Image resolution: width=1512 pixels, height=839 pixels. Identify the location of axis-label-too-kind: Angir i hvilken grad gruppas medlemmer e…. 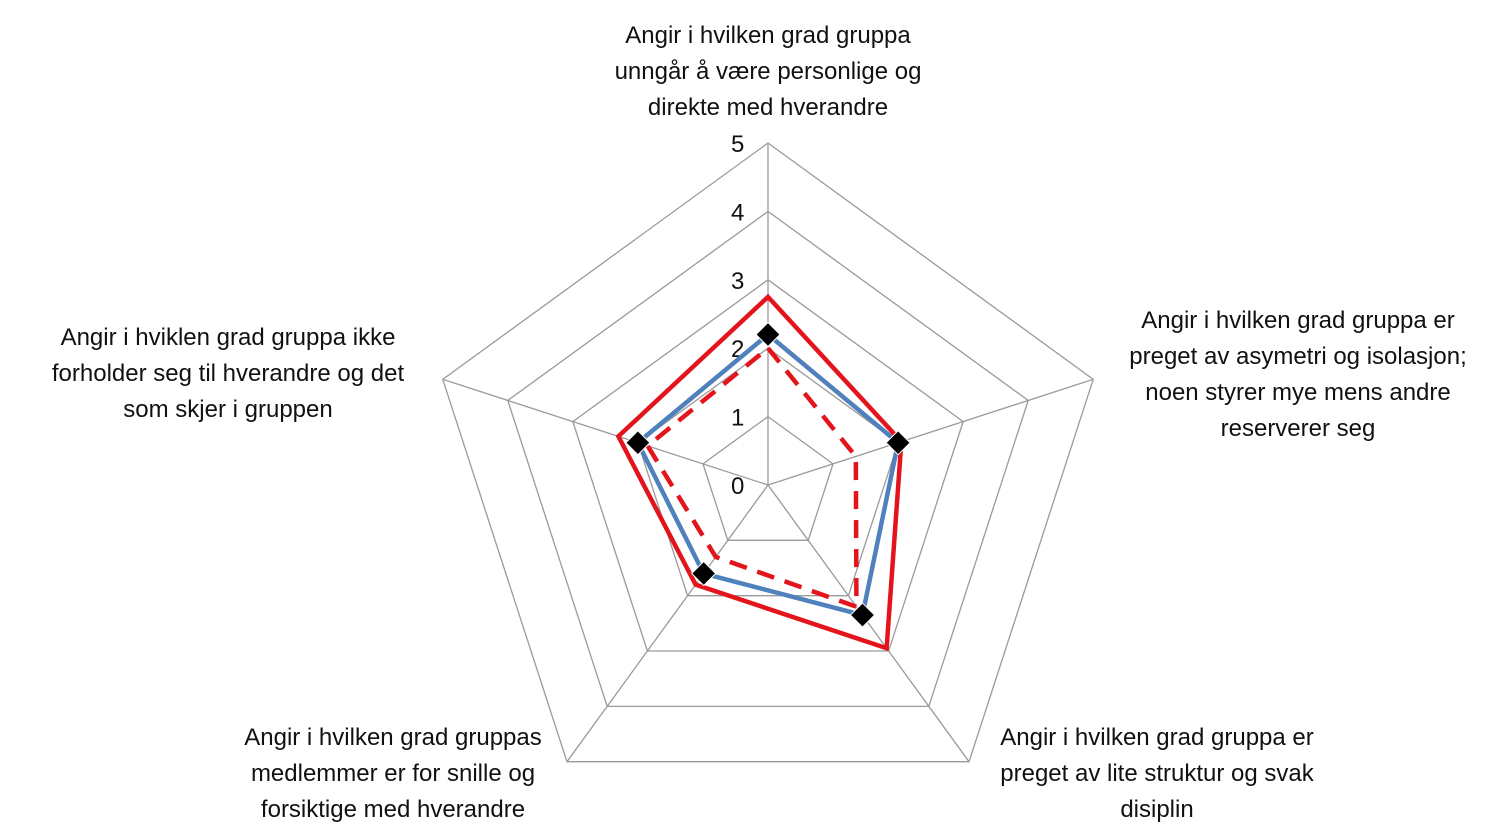
(393, 773).